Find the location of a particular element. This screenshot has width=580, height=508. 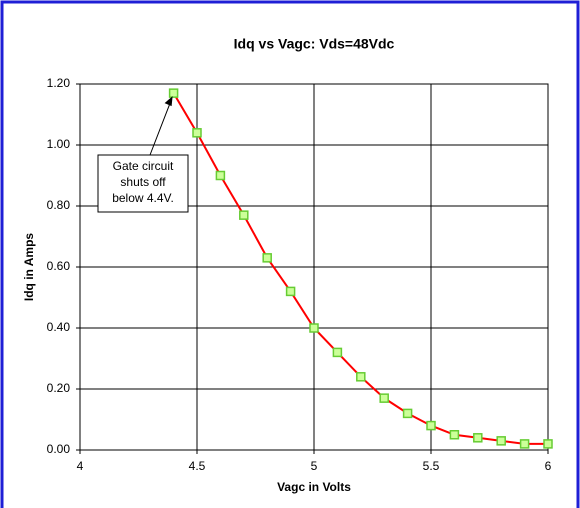

annotation-text: Gate circuit is located at coordinates (143, 166).